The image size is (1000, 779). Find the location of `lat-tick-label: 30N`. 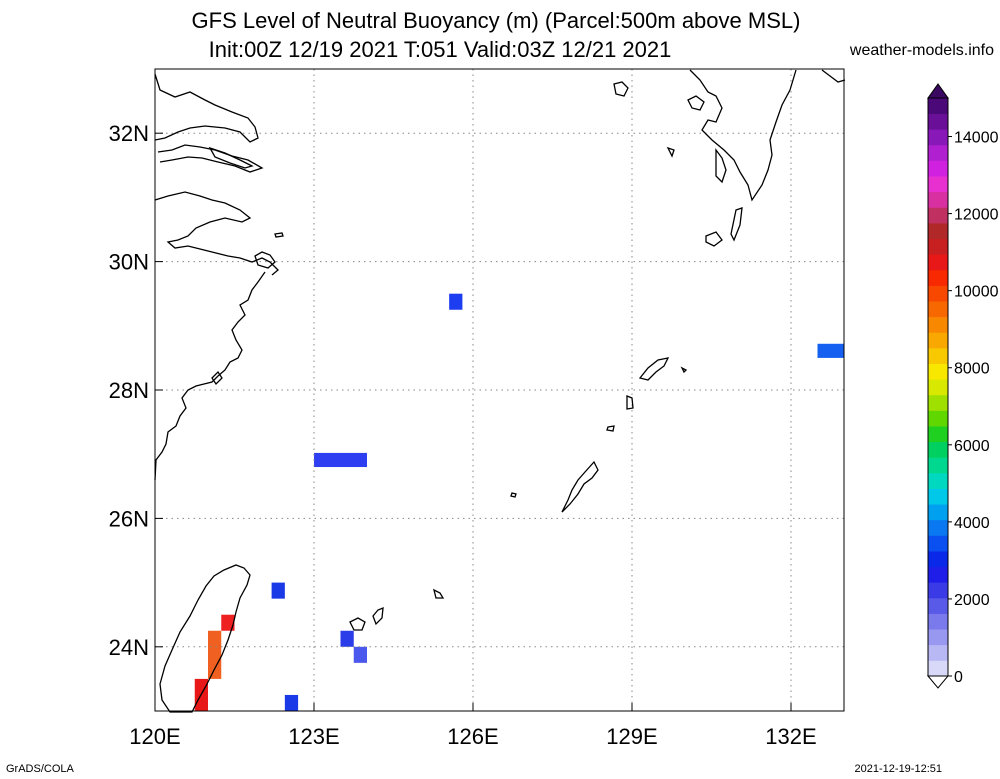

lat-tick-label: 30N is located at coordinates (129, 262).